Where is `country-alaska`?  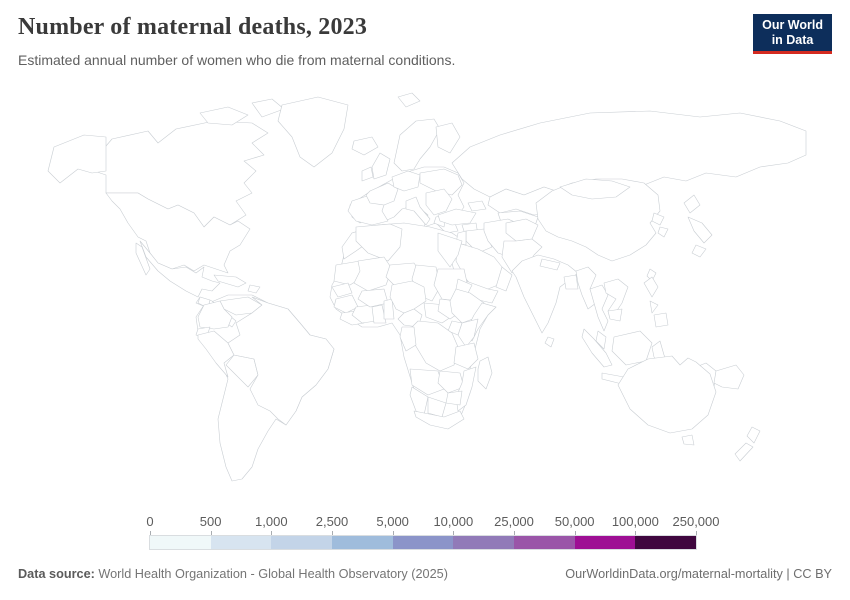 country-alaska is located at coordinates (77, 159).